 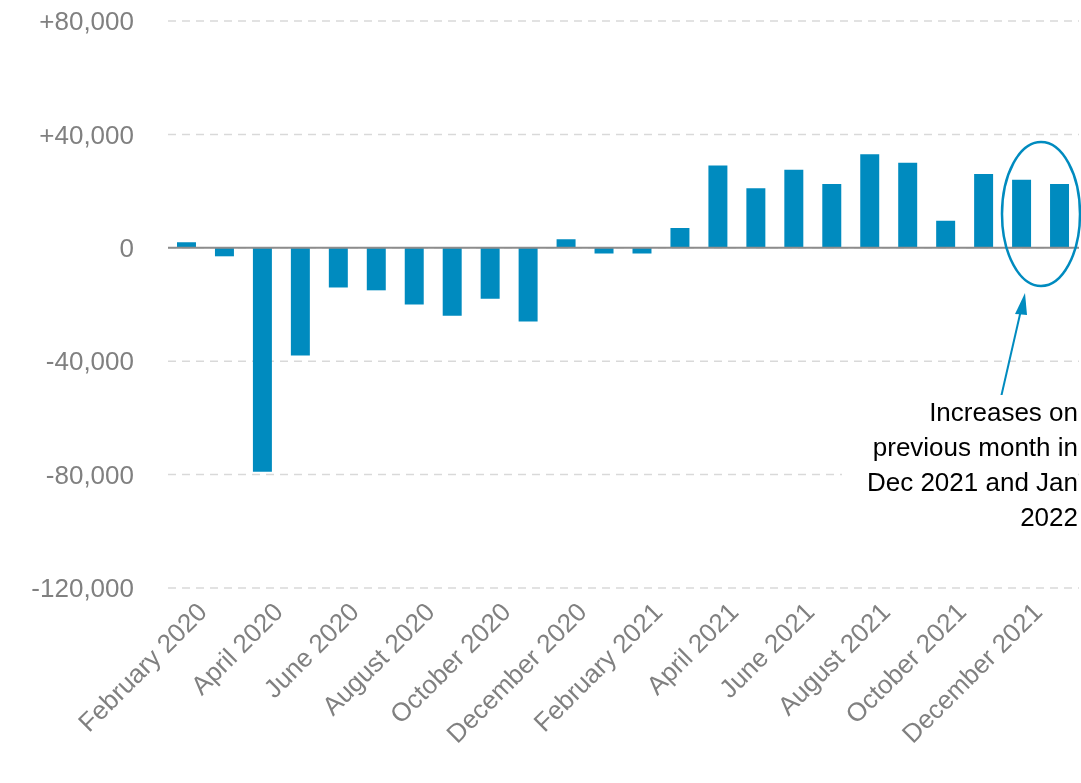 What do you see at coordinates (86, 134) in the screenshot?
I see `y-tick-label: +40,000` at bounding box center [86, 134].